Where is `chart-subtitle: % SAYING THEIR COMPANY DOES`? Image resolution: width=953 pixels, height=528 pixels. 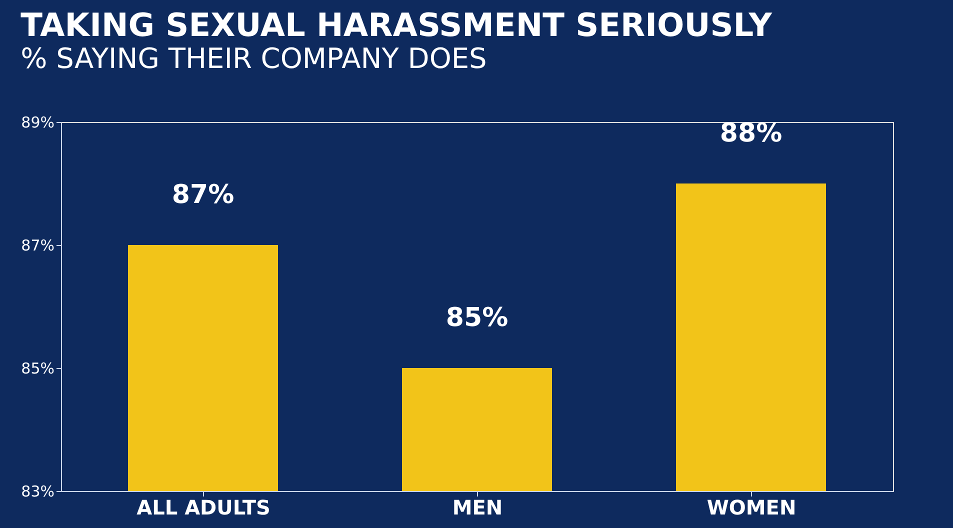
chart-subtitle: % SAYING THEIR COMPANY DOES is located at coordinates (253, 58).